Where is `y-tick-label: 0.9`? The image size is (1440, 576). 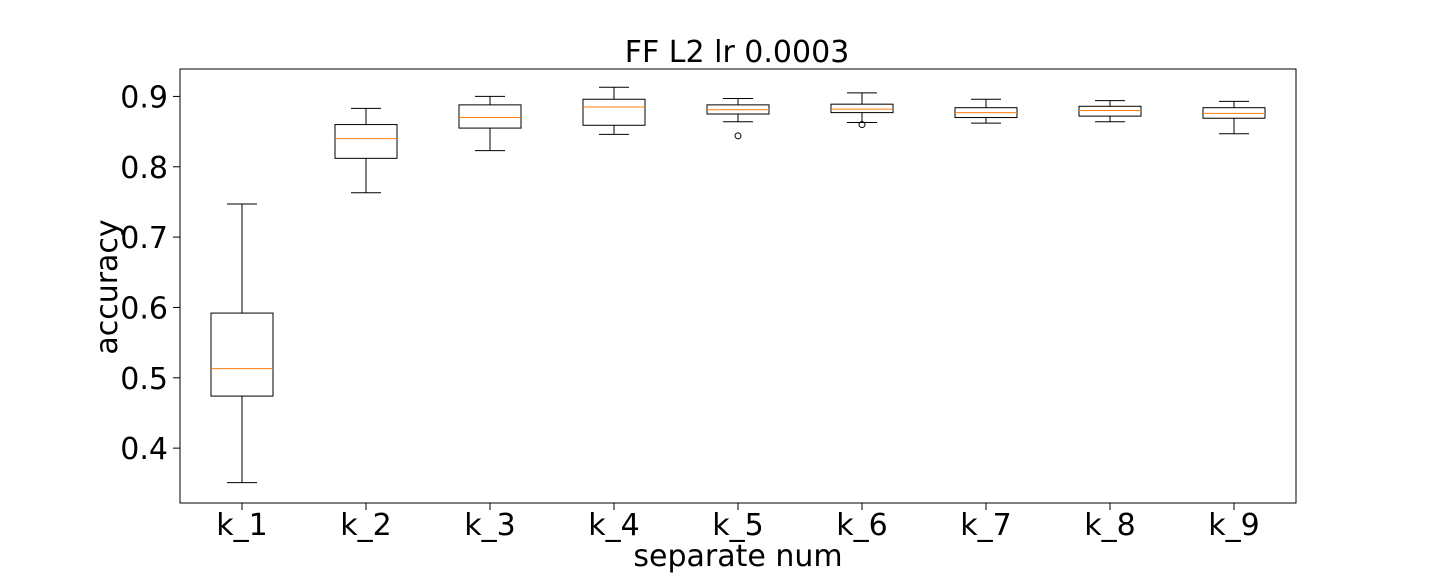
y-tick-label: 0.9 is located at coordinates (144, 97).